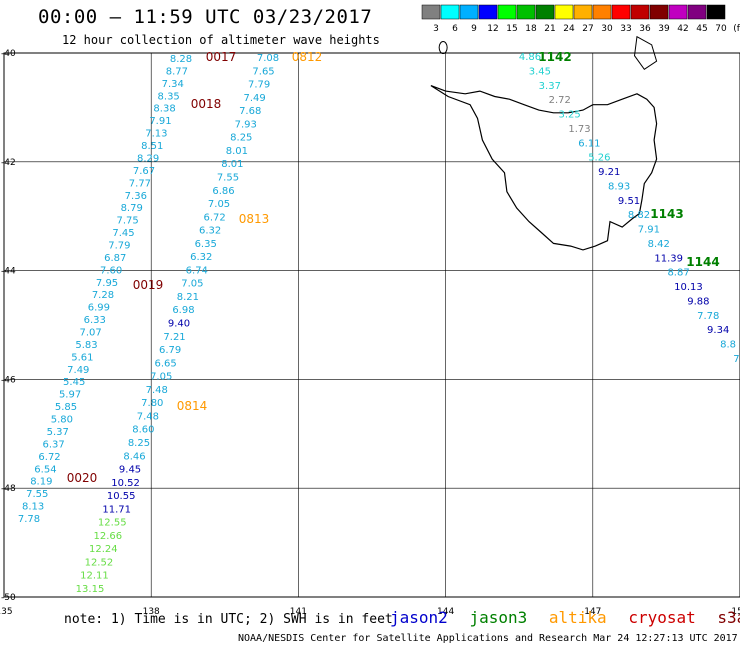 The height and width of the screenshot is (650, 740). I want to click on wave-height-label: 7.75, so click(127, 221).